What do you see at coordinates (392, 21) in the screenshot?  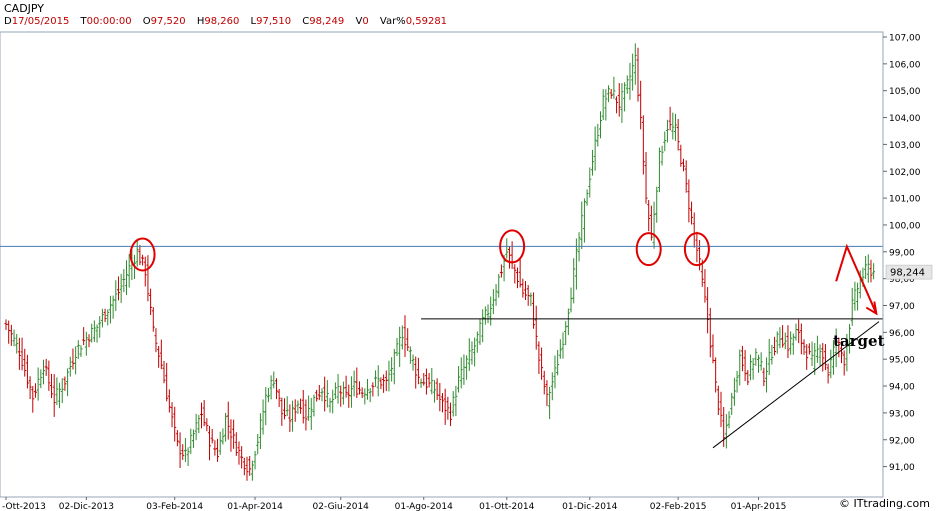 I see `var-label: Var%` at bounding box center [392, 21].